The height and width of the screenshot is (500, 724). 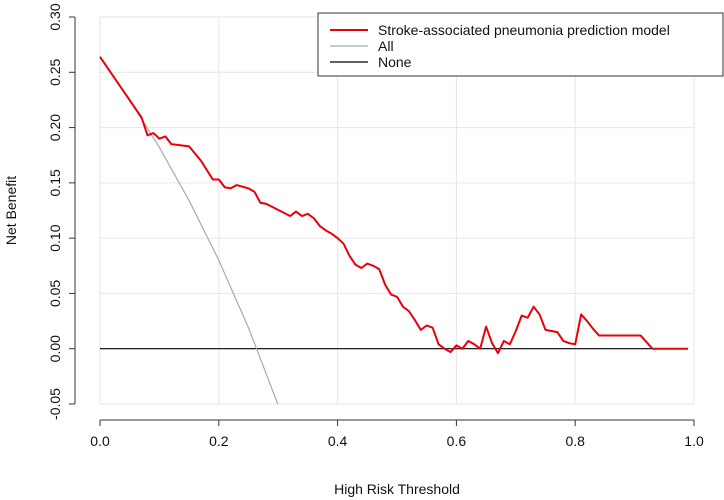 What do you see at coordinates (55, 16) in the screenshot?
I see `y-tick-label: 0.30` at bounding box center [55, 16].